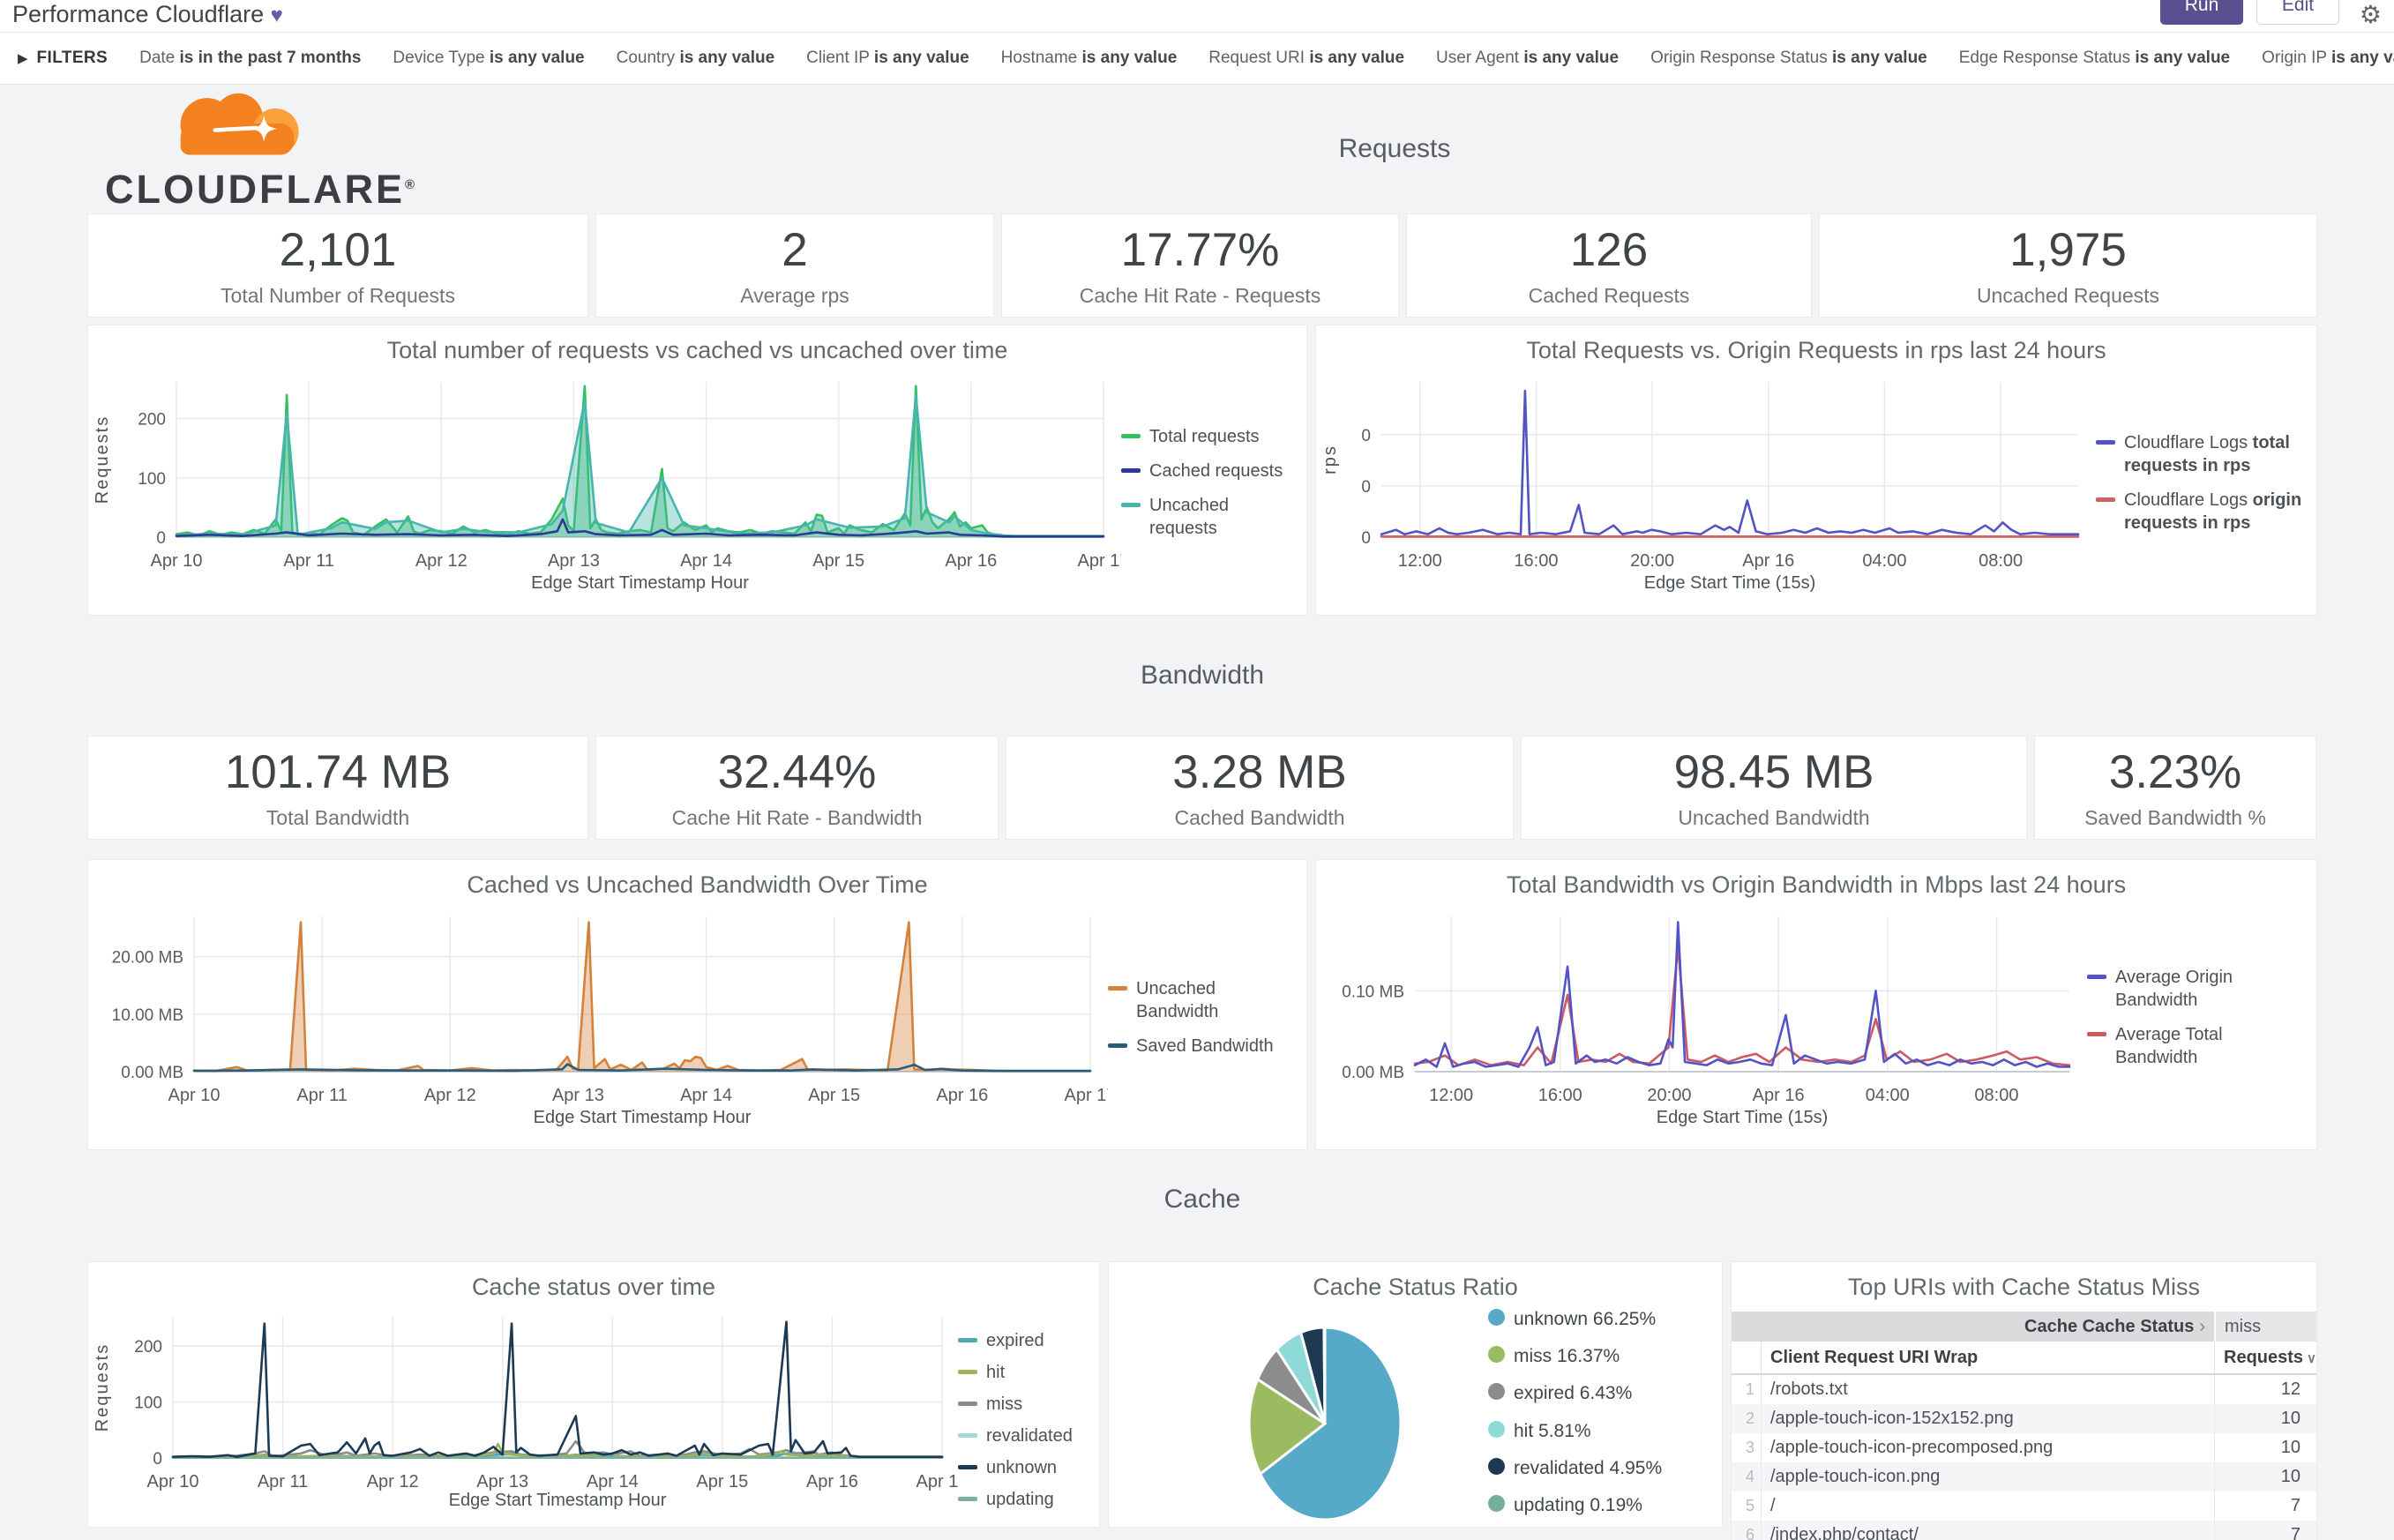 This screenshot has width=2394, height=1540. I want to click on legend-item: Average Origin Bandwidth, so click(2197, 989).